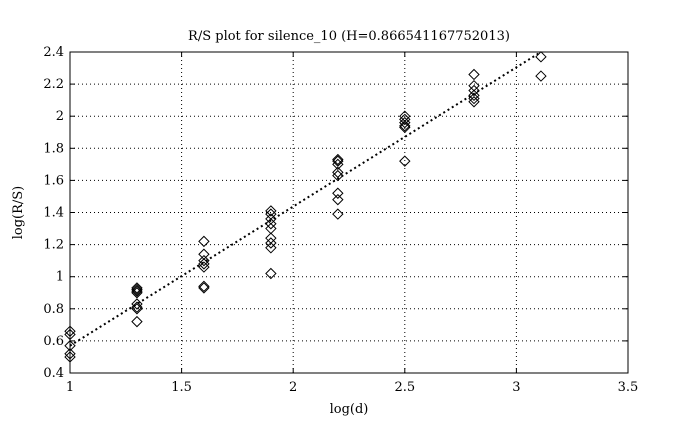  What do you see at coordinates (53, 148) in the screenshot?
I see `y-tick-label: 1.8` at bounding box center [53, 148].